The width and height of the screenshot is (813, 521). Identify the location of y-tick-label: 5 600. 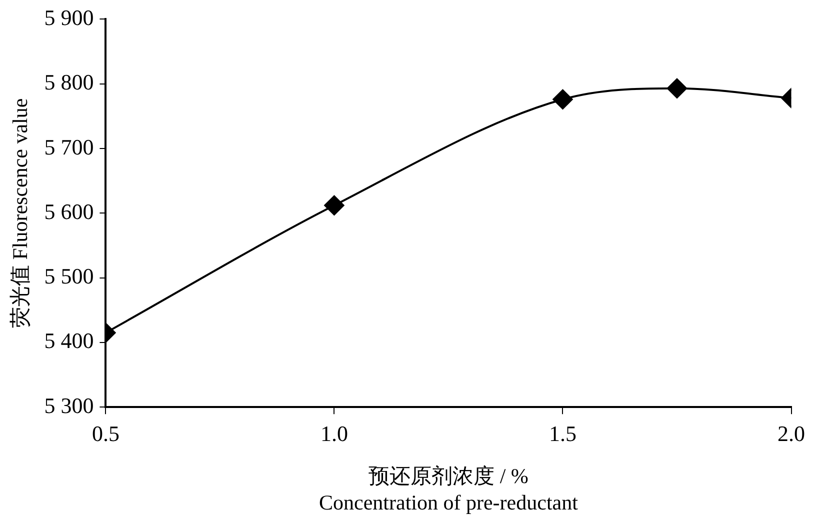
(69, 211).